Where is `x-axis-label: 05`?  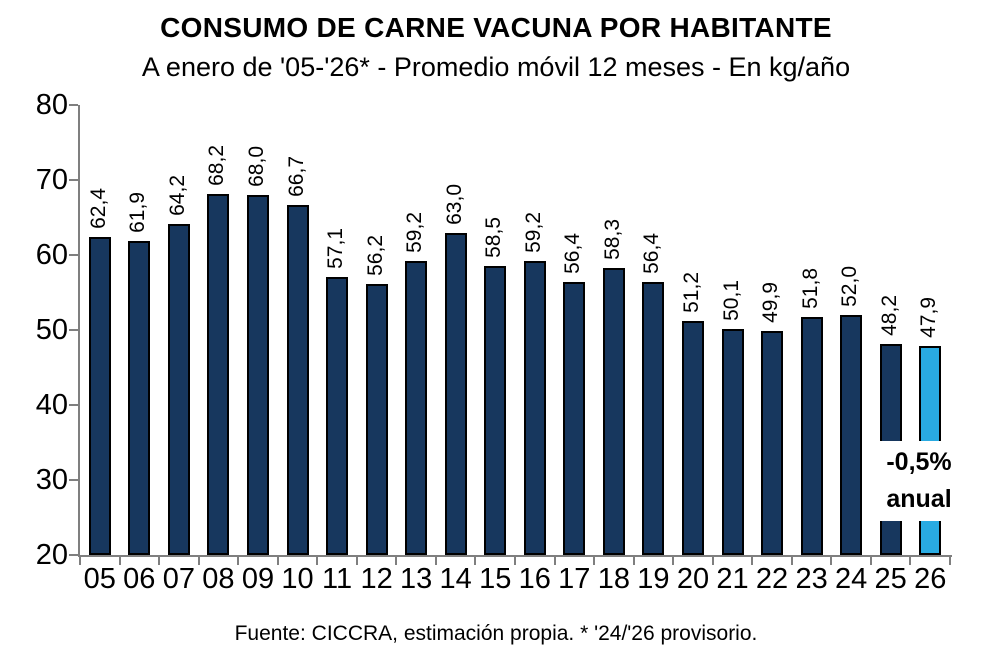 x-axis-label: 05 is located at coordinates (99, 579).